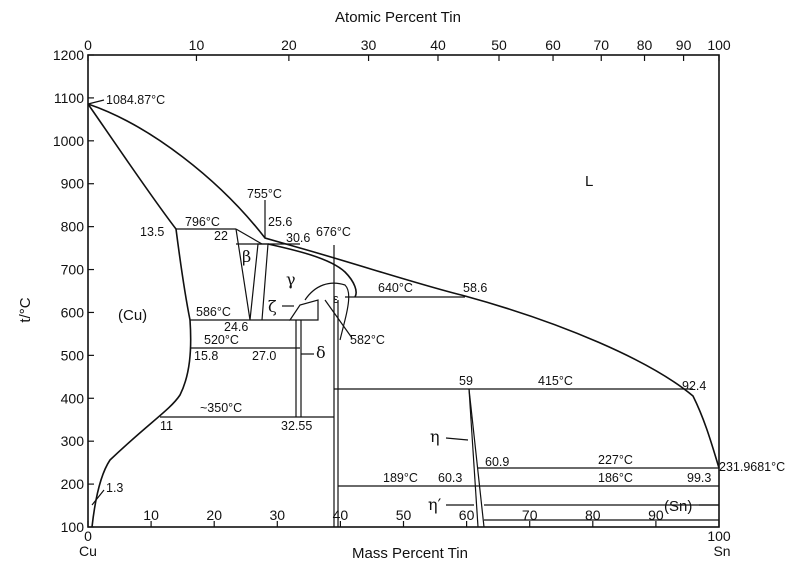 The image size is (796, 566). I want to click on bottom-axis-title: Mass Percent Tin, so click(410, 553).